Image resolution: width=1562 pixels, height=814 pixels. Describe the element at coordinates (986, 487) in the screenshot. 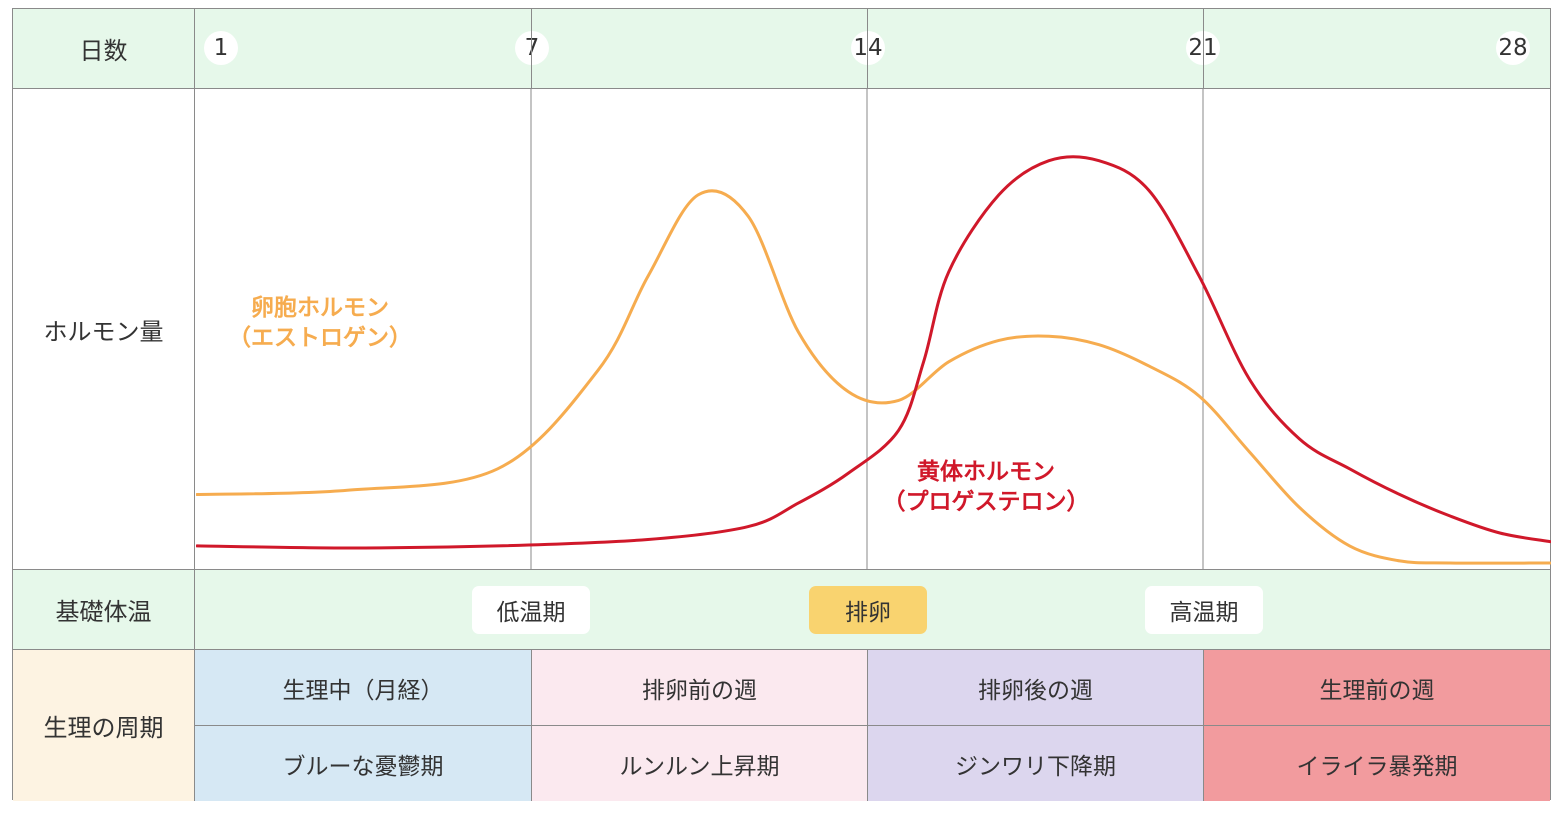

I see `progesterone-series-label: 黄体ホルモン （プロゲステロン）` at that location.